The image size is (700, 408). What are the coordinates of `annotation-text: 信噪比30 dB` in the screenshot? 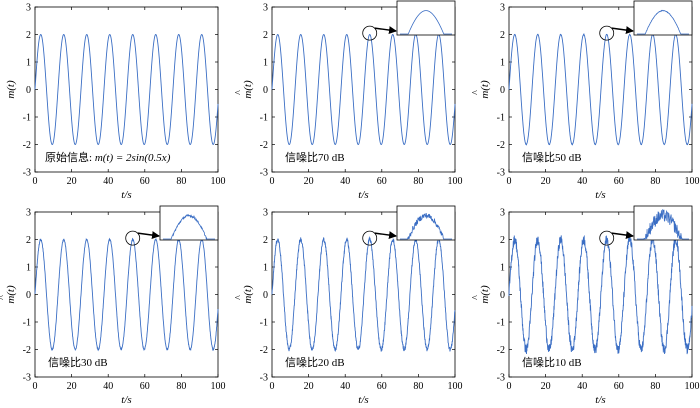 It's located at (78, 362).